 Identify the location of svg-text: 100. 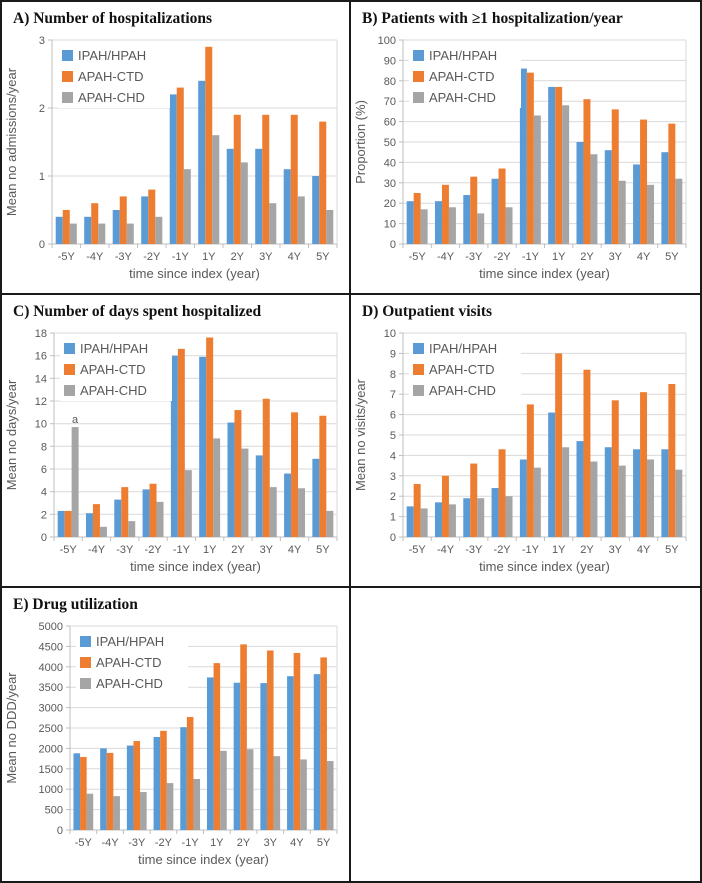
(387, 41).